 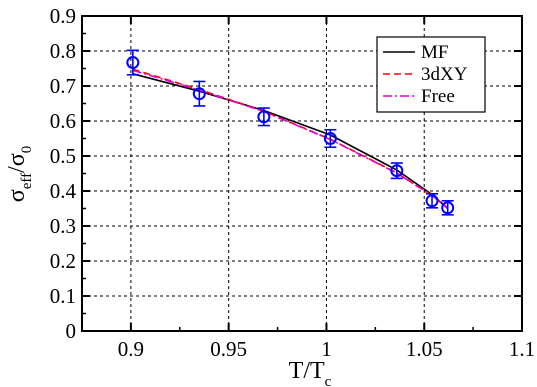 I want to click on y-tick-label: 0.9, so click(x=63, y=16).